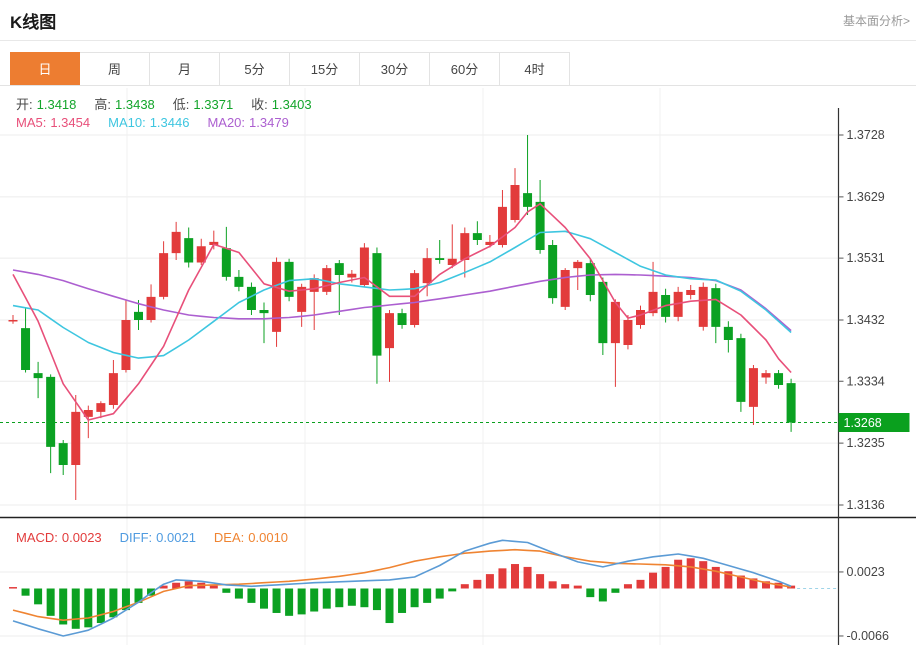 The width and height of the screenshot is (916, 645). I want to click on diff-line, so click(402, 588).